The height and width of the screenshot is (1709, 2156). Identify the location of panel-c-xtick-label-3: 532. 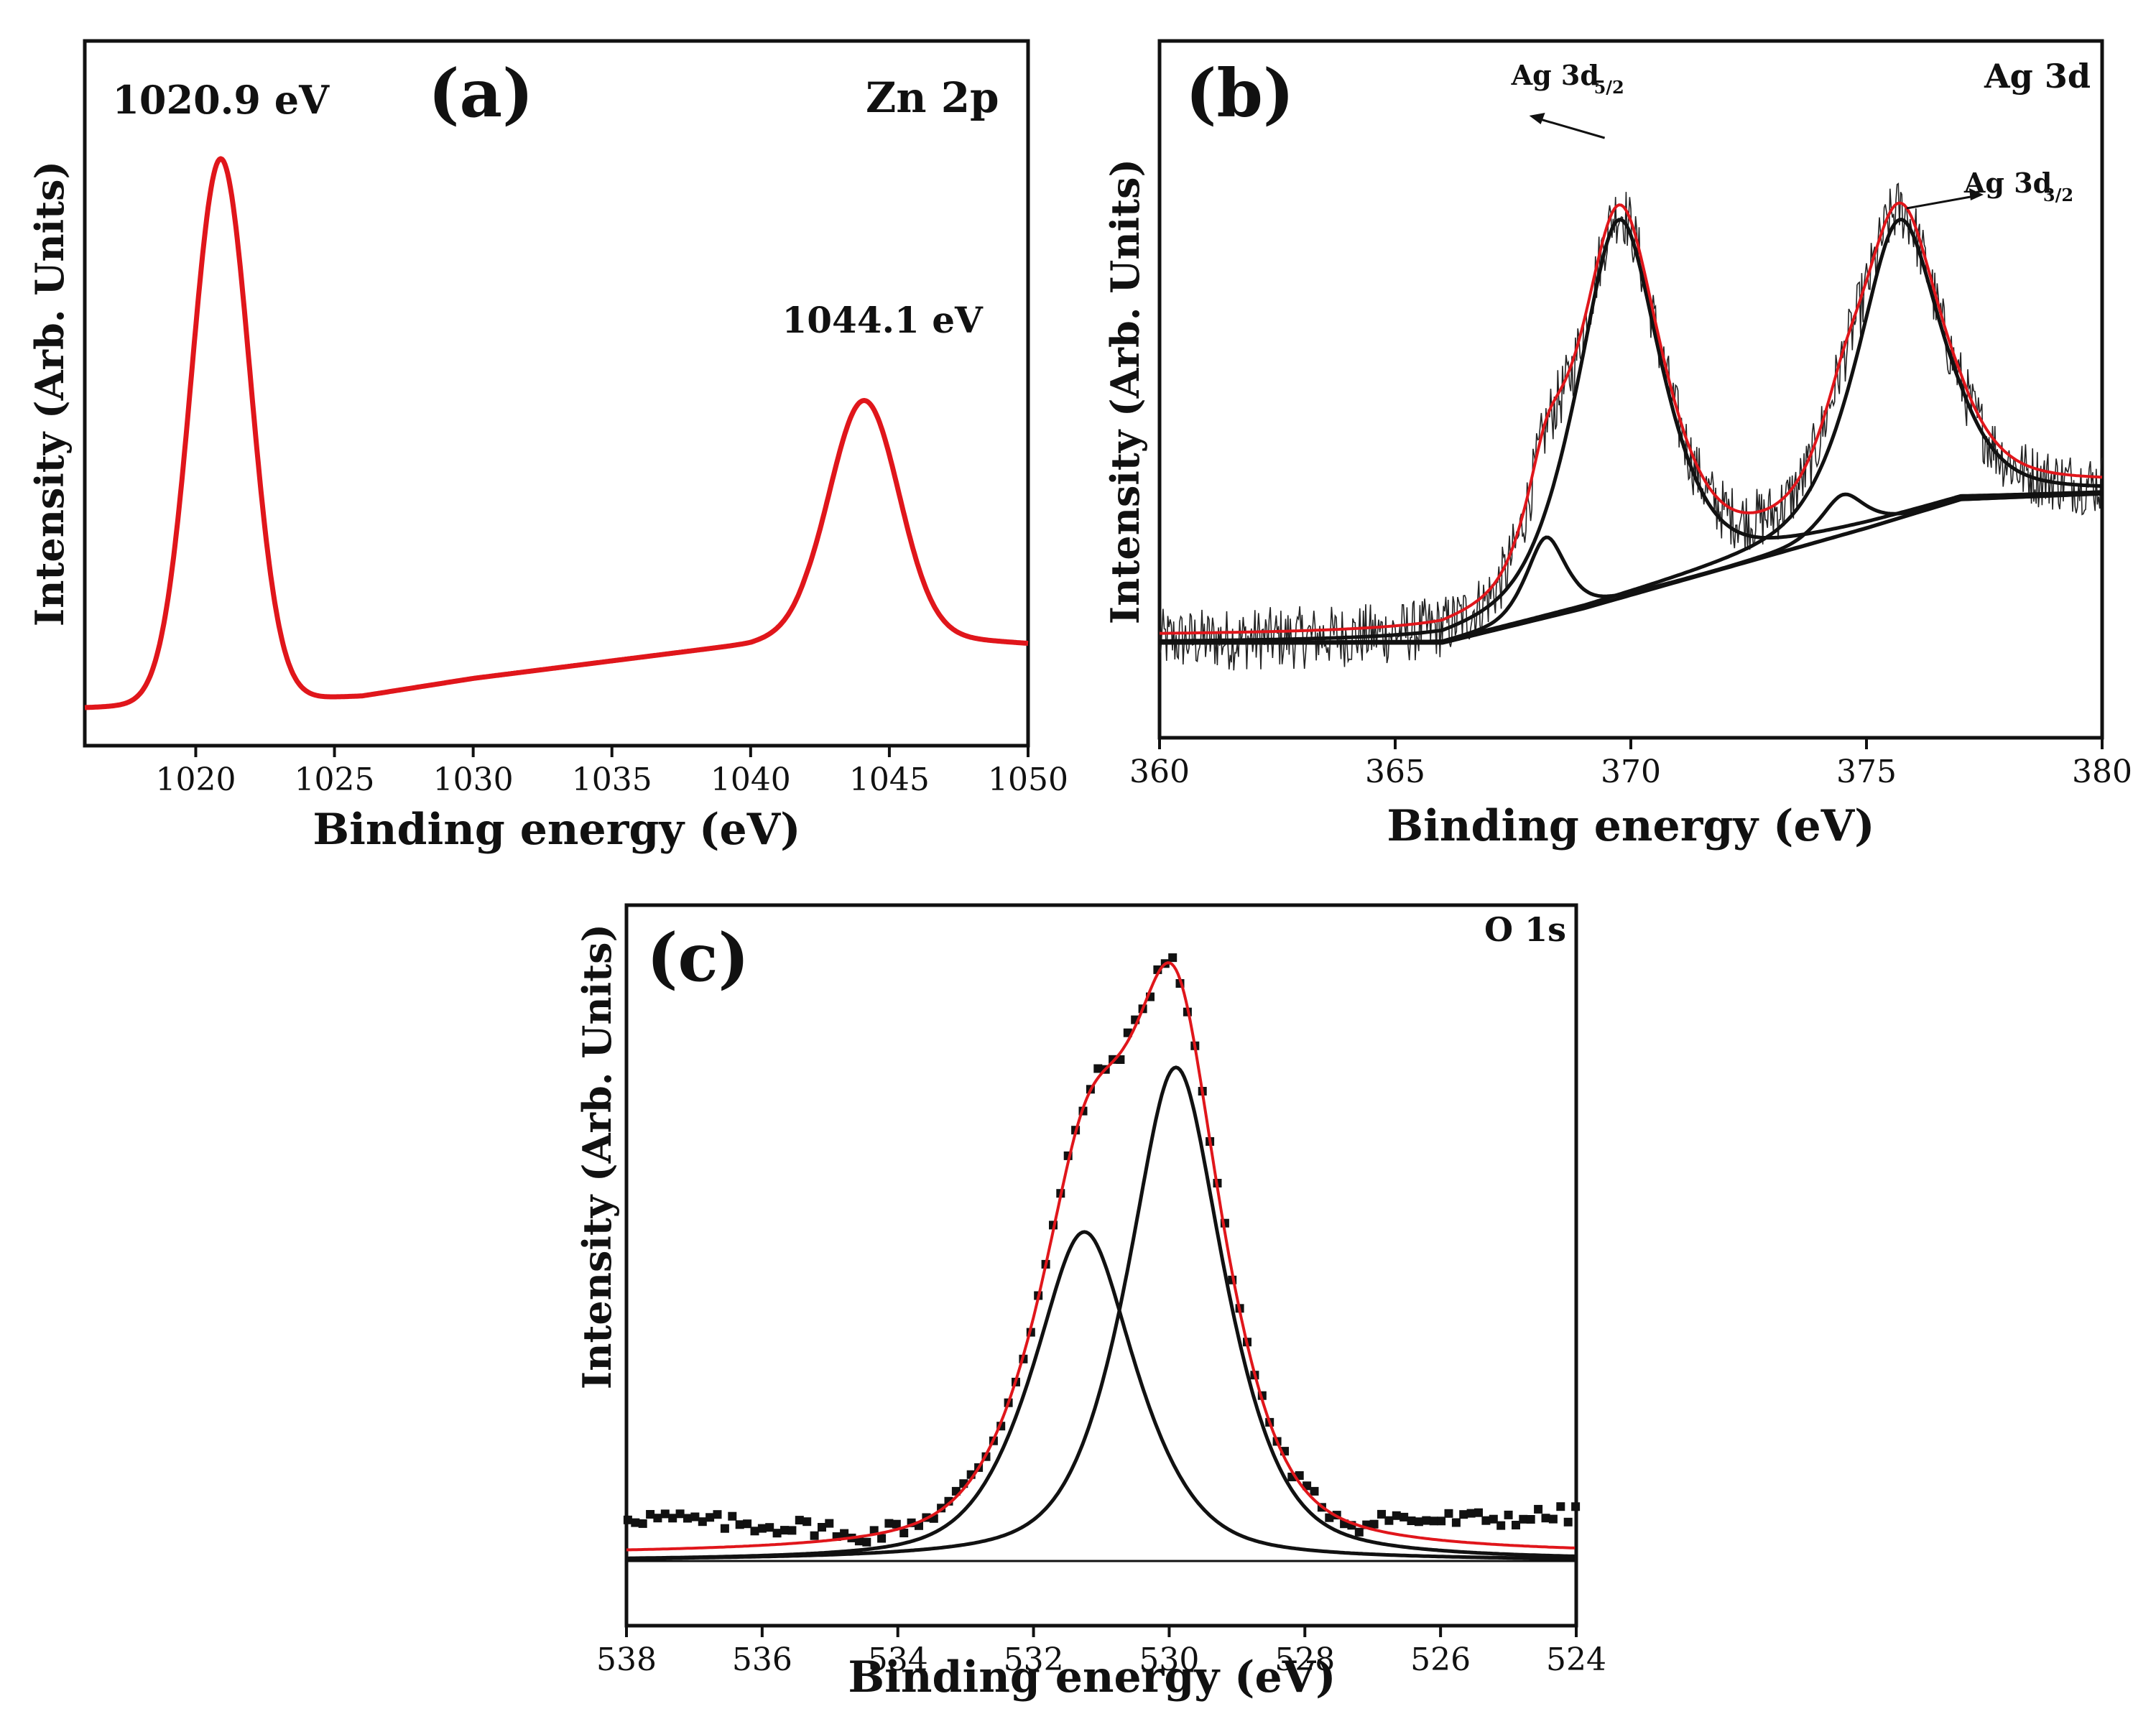
(1034, 1659).